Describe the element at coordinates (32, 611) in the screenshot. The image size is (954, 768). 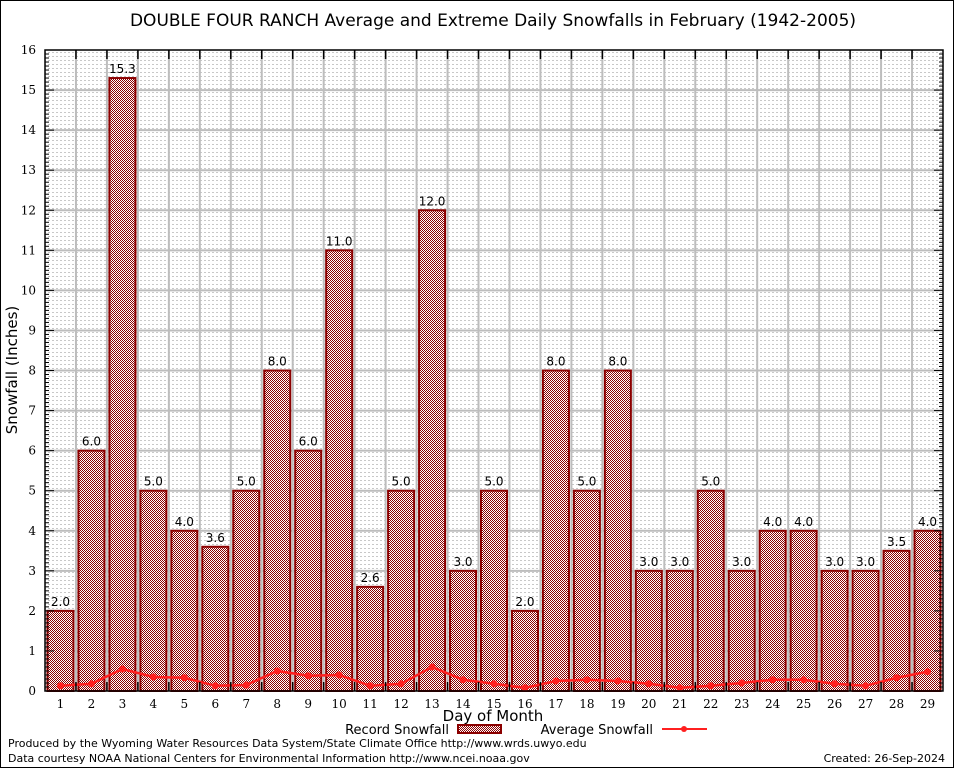
I see `y-tick-label: 2` at that location.